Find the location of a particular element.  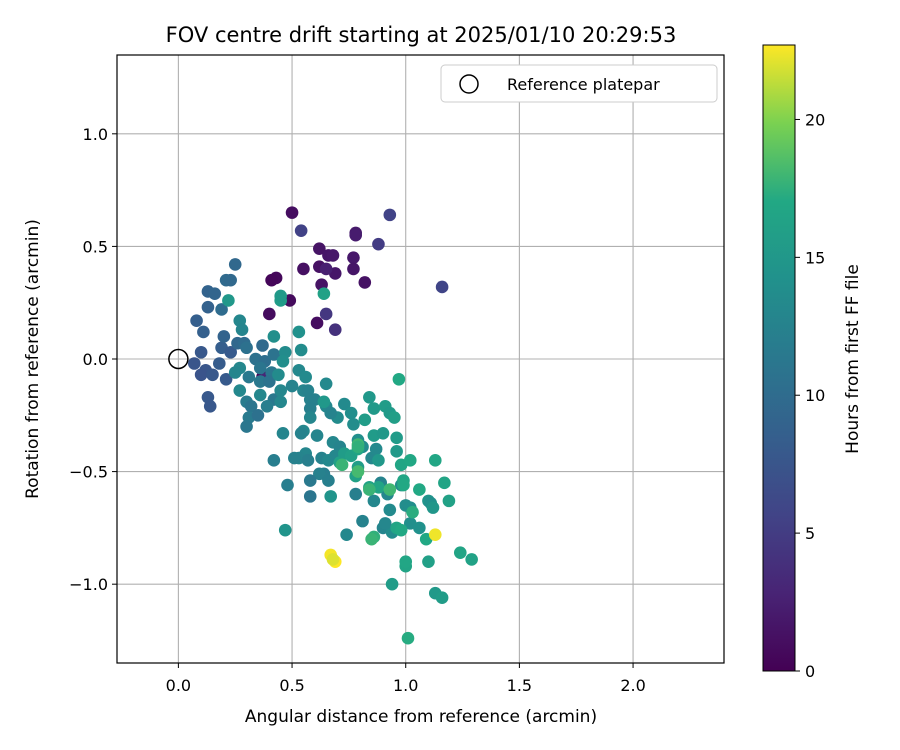

x-axis-label: Angular distance from reference (arcmin) is located at coordinates (421, 717).